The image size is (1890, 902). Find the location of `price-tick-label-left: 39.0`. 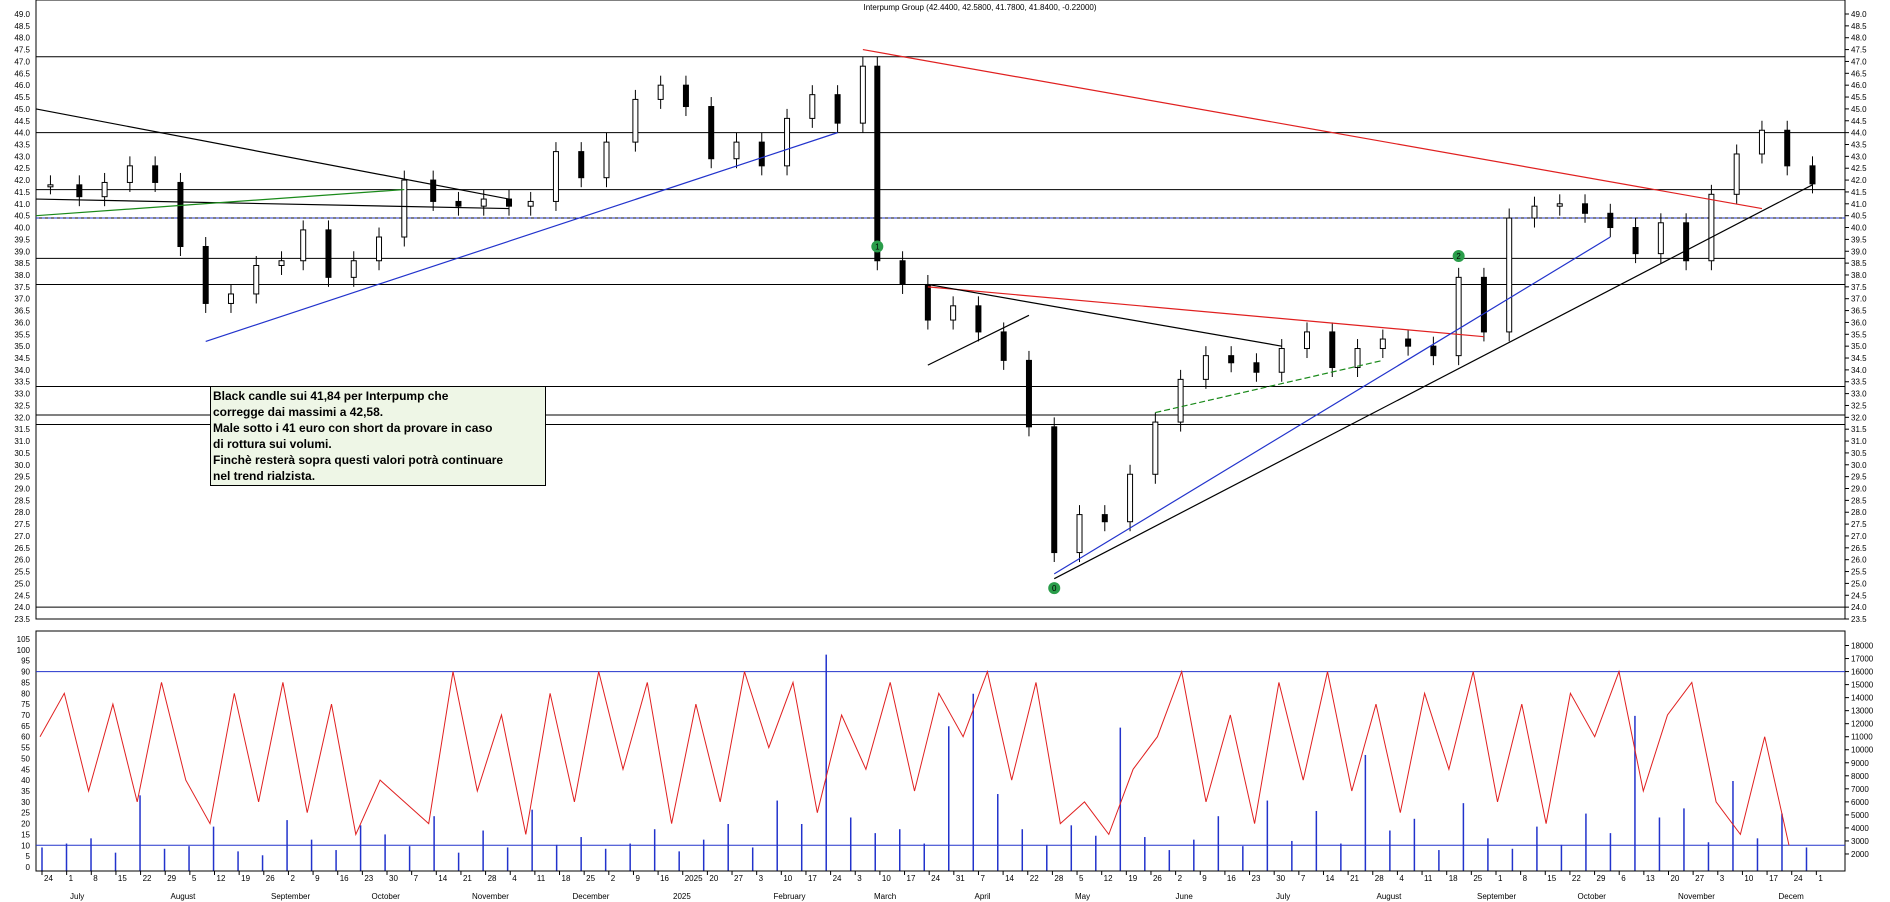

price-tick-label-left: 39.0 is located at coordinates (22, 251).